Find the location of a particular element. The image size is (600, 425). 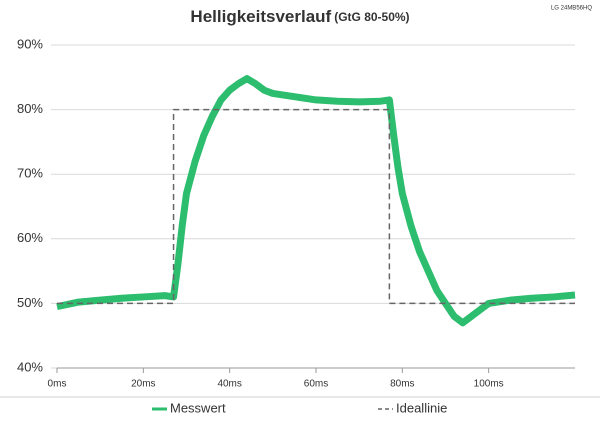

y-tick-label: 80% is located at coordinates (30, 108).